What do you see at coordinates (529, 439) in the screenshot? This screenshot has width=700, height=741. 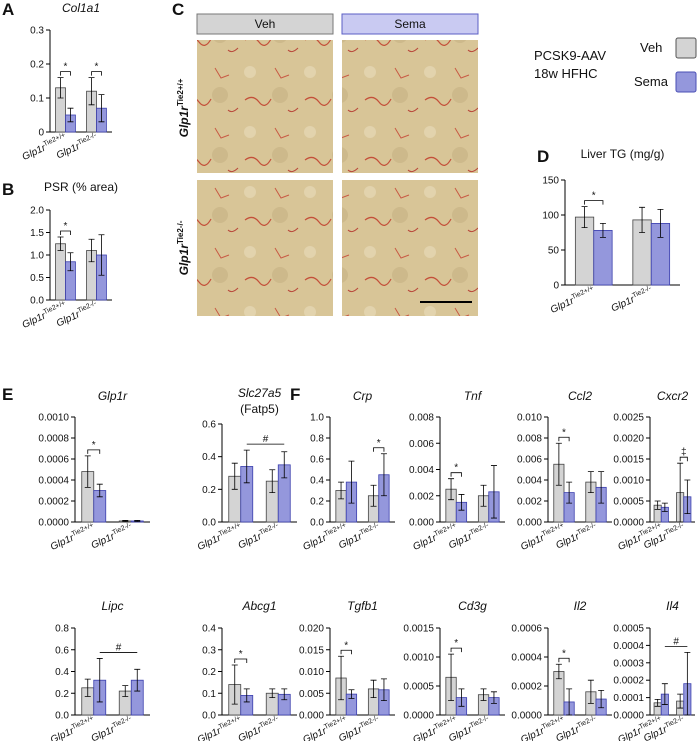 I see `y-tick-label: 0.008` at bounding box center [529, 439].